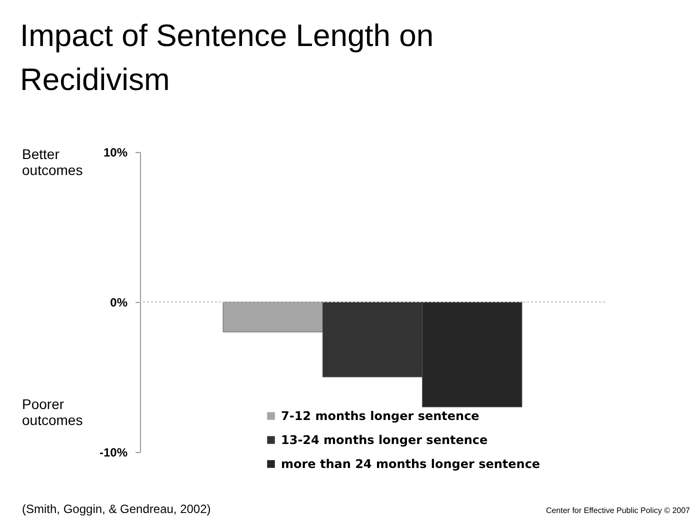 The image size is (696, 527). I want to click on y-tick-label: -10%, so click(113, 453).